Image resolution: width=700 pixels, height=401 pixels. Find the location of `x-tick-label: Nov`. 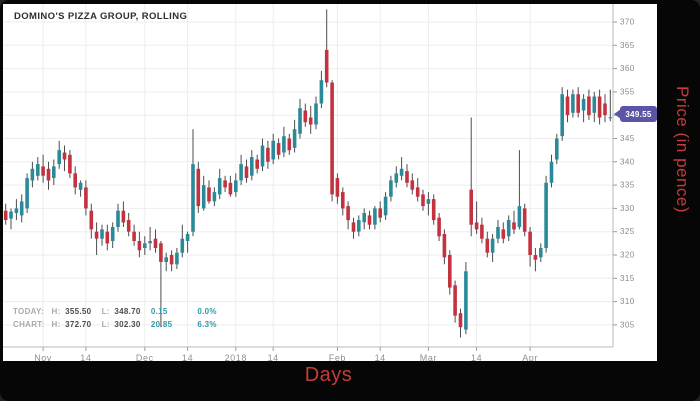

x-tick-label: Nov is located at coordinates (43, 357).